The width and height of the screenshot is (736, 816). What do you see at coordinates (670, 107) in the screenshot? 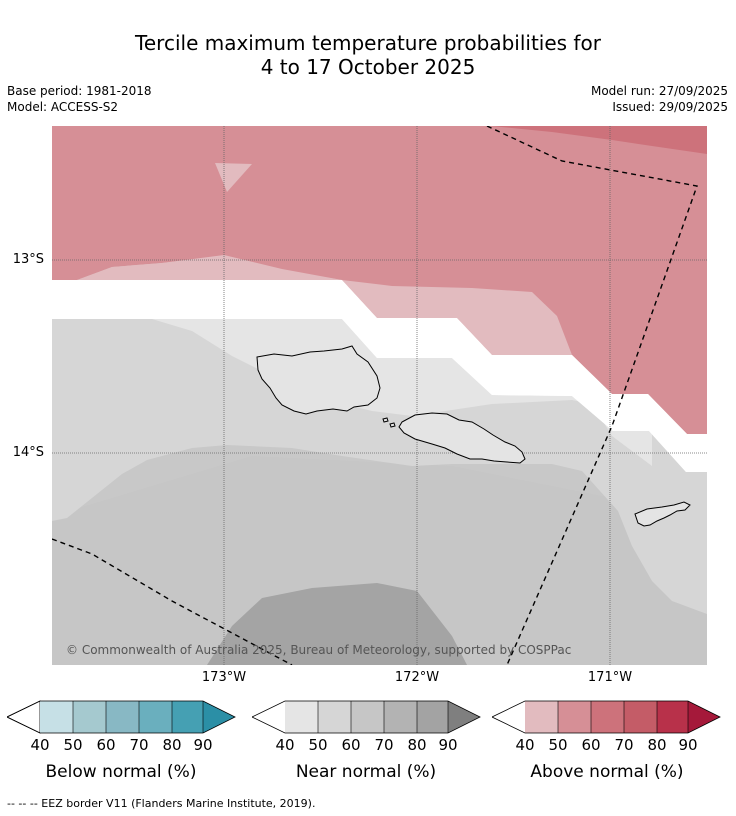
I see `issued-date: Issued: 29/09/2025` at bounding box center [670, 107].